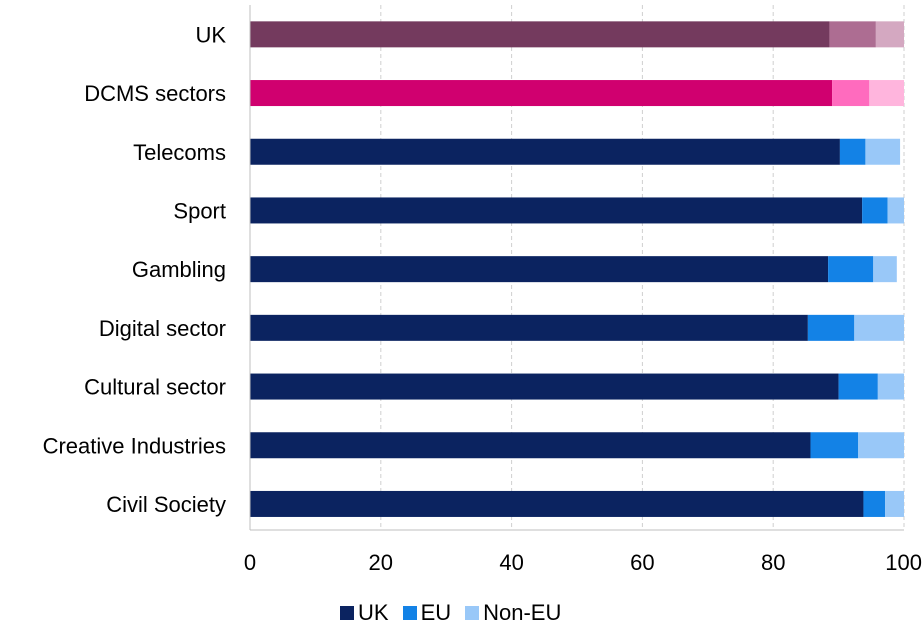 This screenshot has height=630, width=922. What do you see at coordinates (179, 152) in the screenshot?
I see `category-label-telecoms: Telecoms` at bounding box center [179, 152].